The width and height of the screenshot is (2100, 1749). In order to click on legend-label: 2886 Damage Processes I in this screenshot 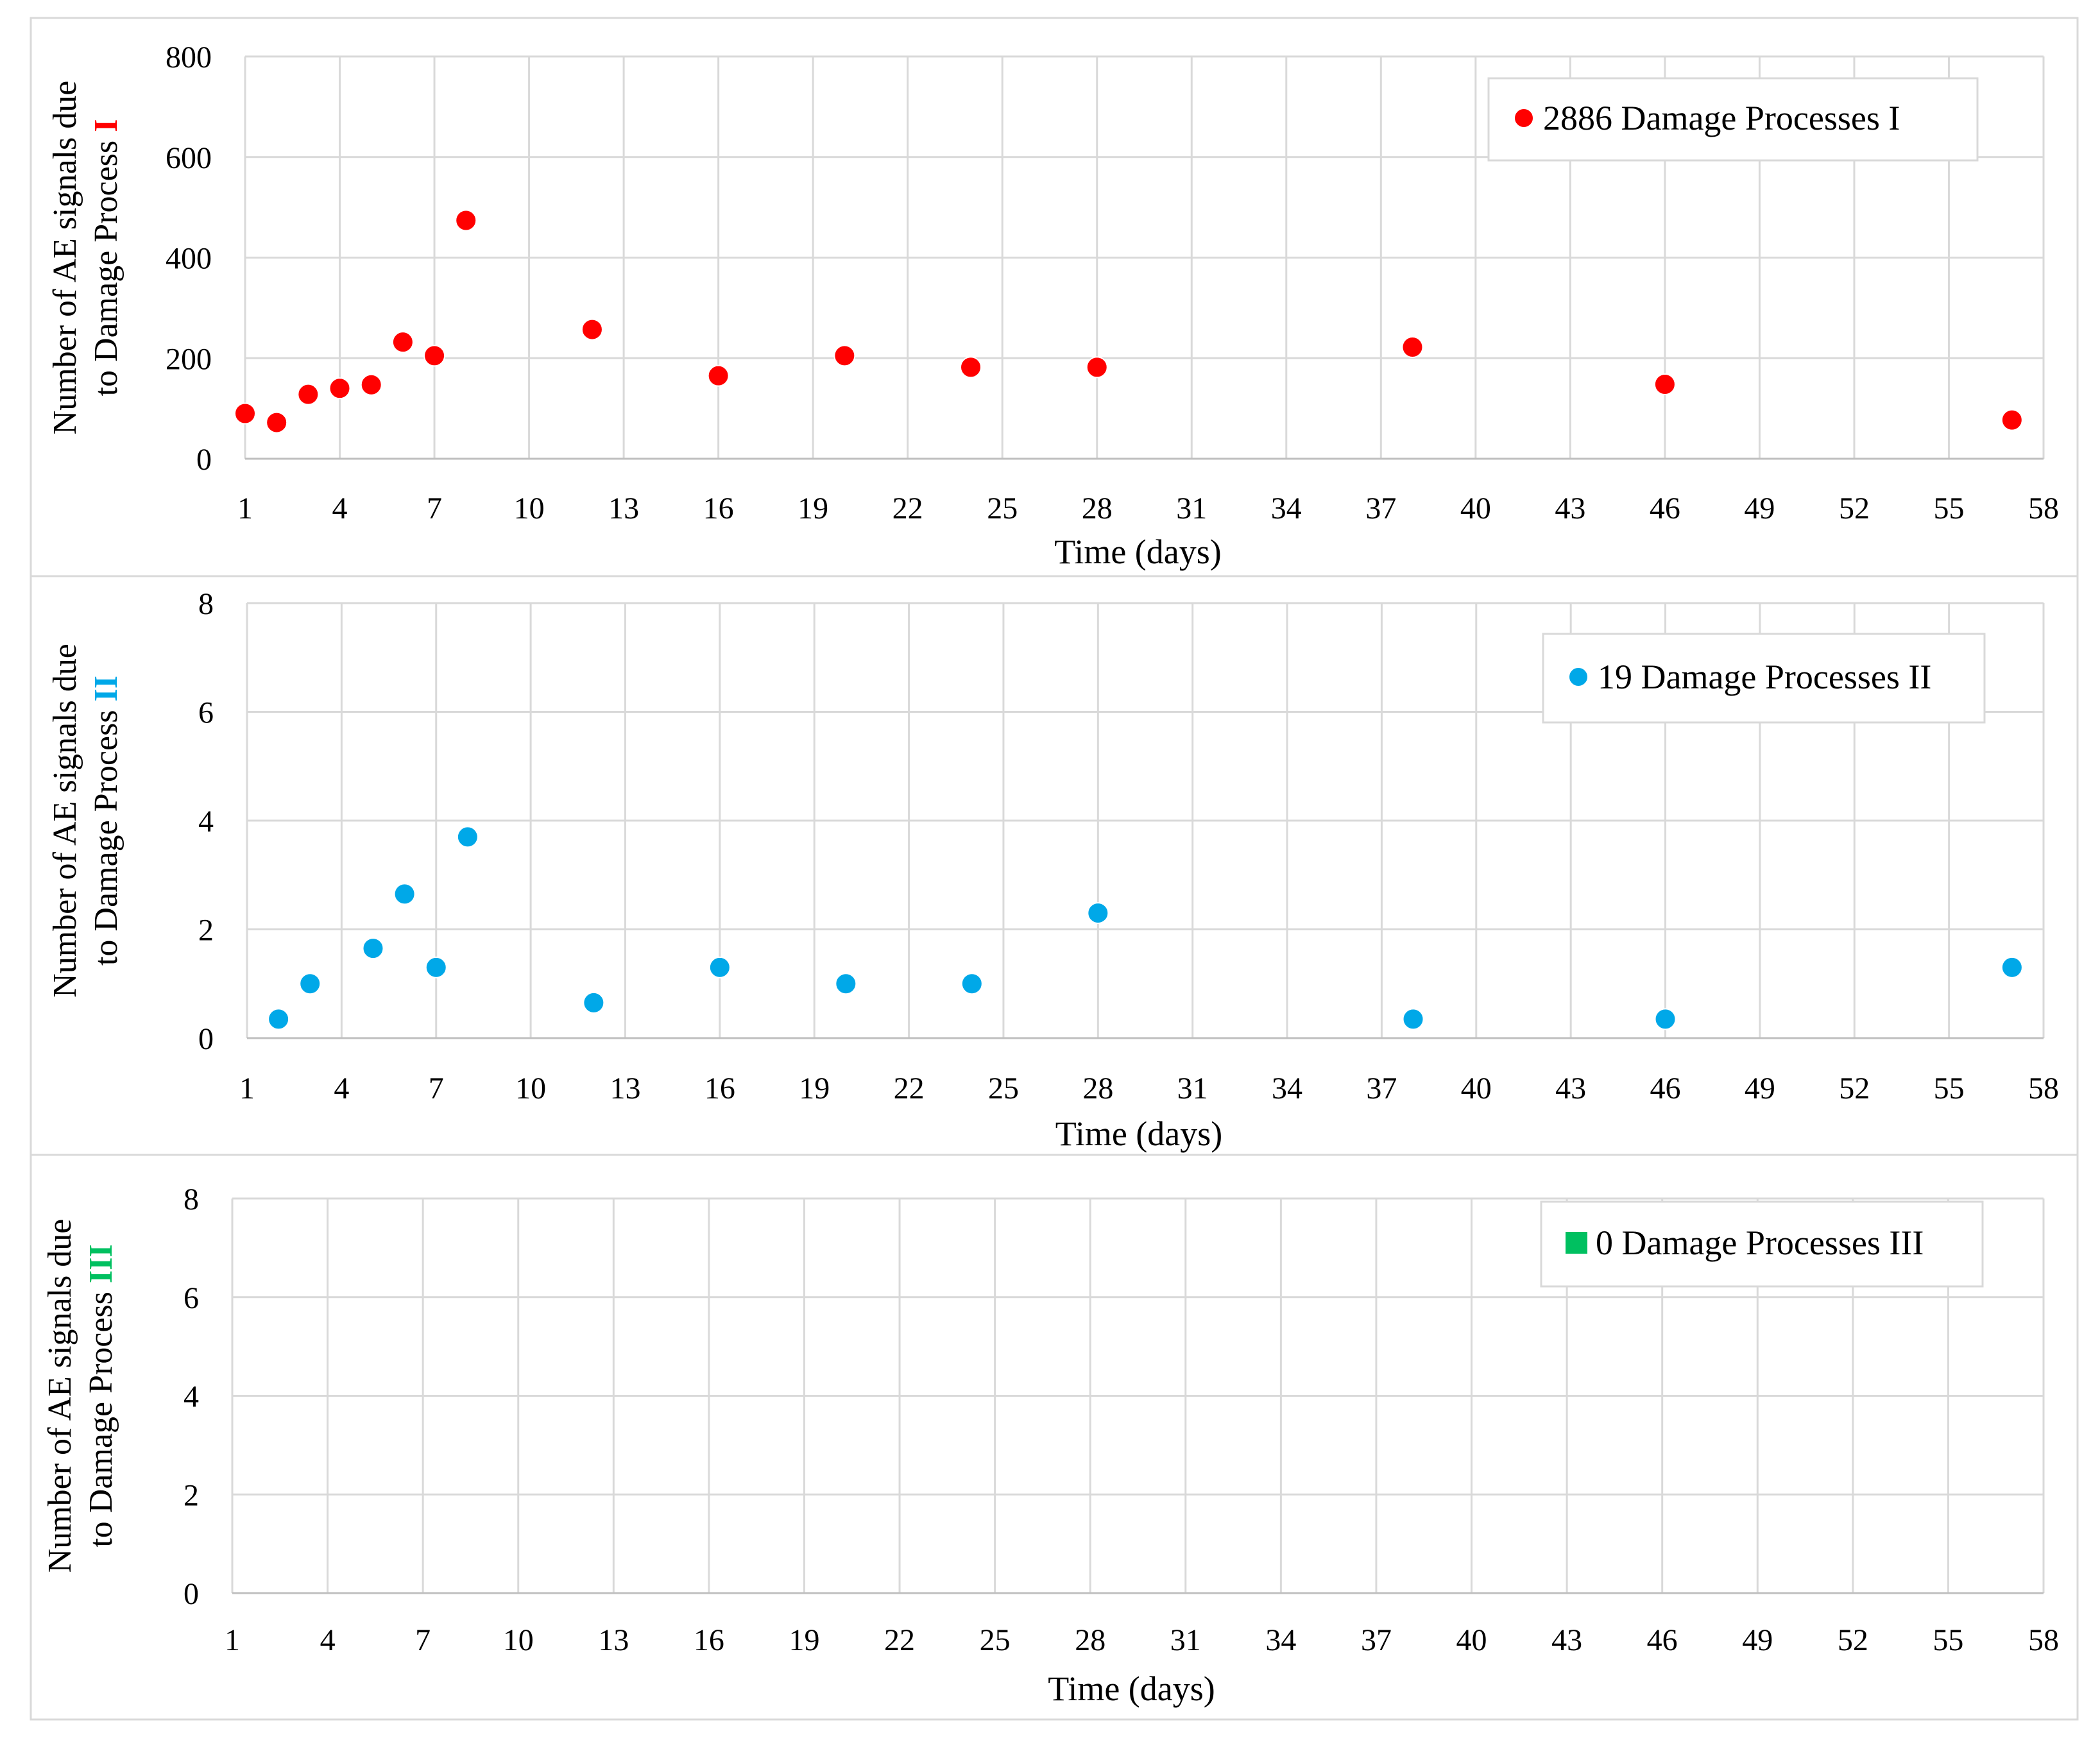, I will do `click(1721, 118)`.